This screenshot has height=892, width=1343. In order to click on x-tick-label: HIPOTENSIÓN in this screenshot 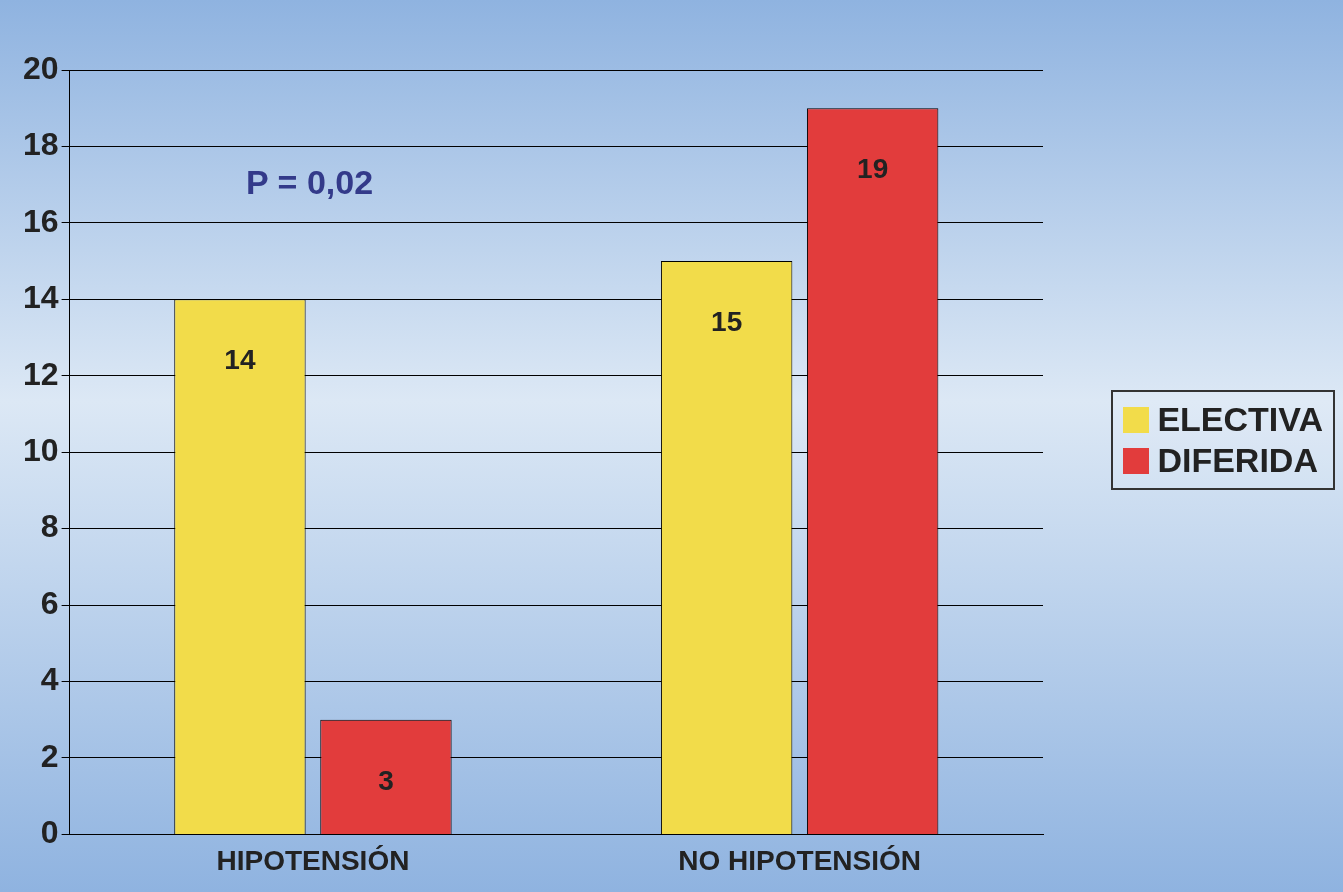, I will do `click(313, 860)`.